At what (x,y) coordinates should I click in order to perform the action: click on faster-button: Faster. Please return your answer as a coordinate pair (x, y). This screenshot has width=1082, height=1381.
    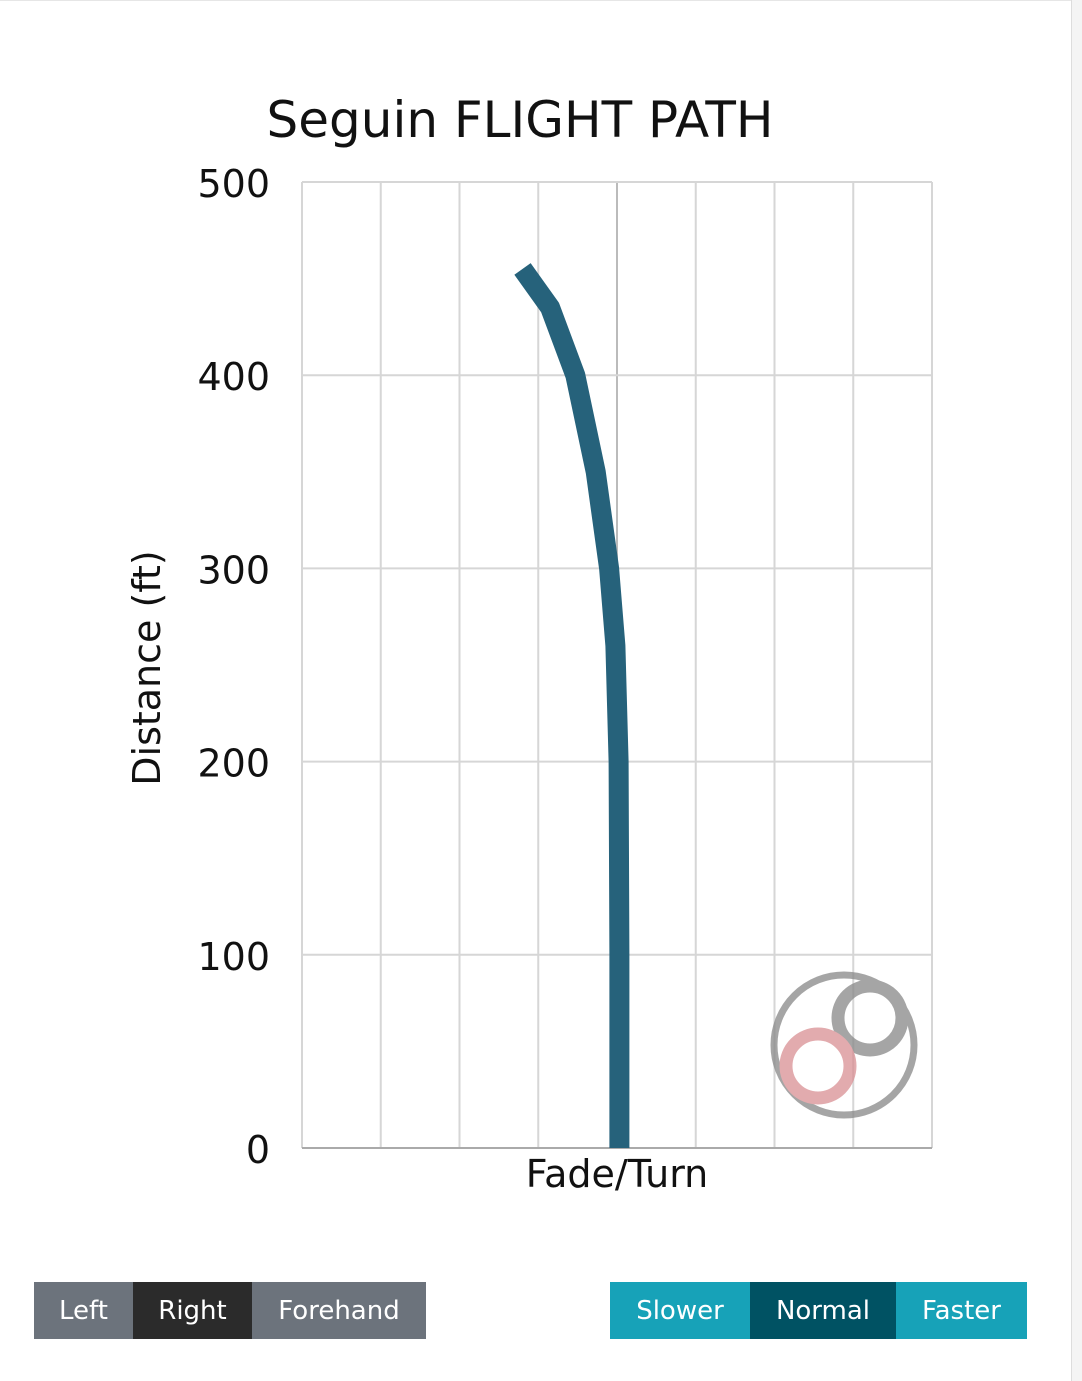
    Looking at the image, I should click on (961, 1310).